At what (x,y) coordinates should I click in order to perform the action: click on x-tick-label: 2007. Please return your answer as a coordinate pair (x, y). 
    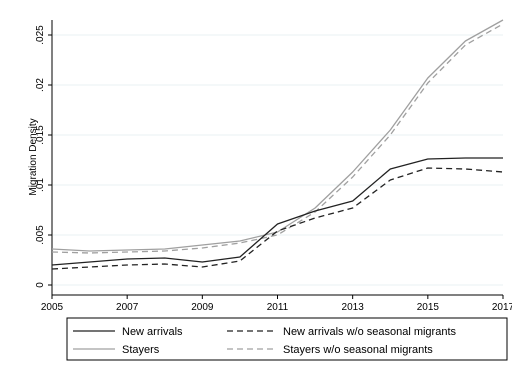
    Looking at the image, I should click on (127, 307).